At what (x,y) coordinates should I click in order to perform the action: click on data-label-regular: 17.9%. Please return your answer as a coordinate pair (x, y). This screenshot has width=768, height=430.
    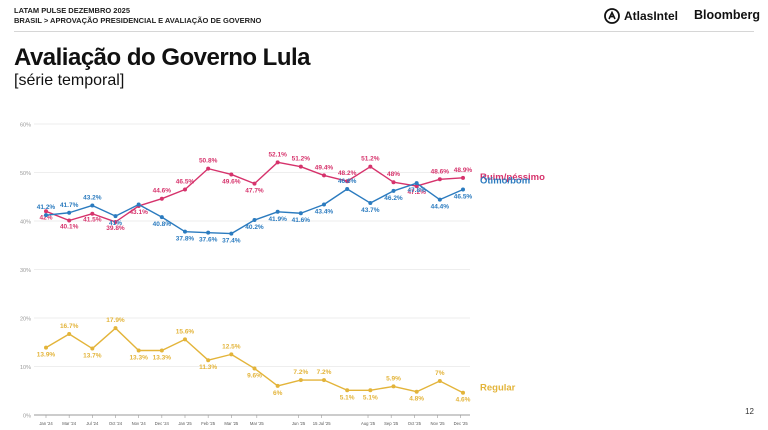
    Looking at the image, I should click on (115, 320).